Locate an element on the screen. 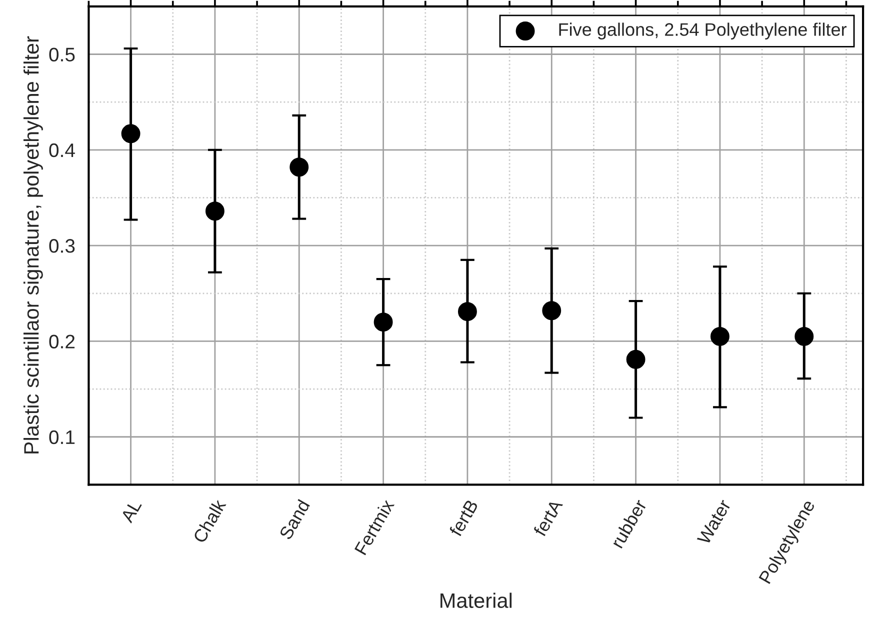 Image resolution: width=887 pixels, height=642 pixels. x-tick-label: AL is located at coordinates (131, 511).